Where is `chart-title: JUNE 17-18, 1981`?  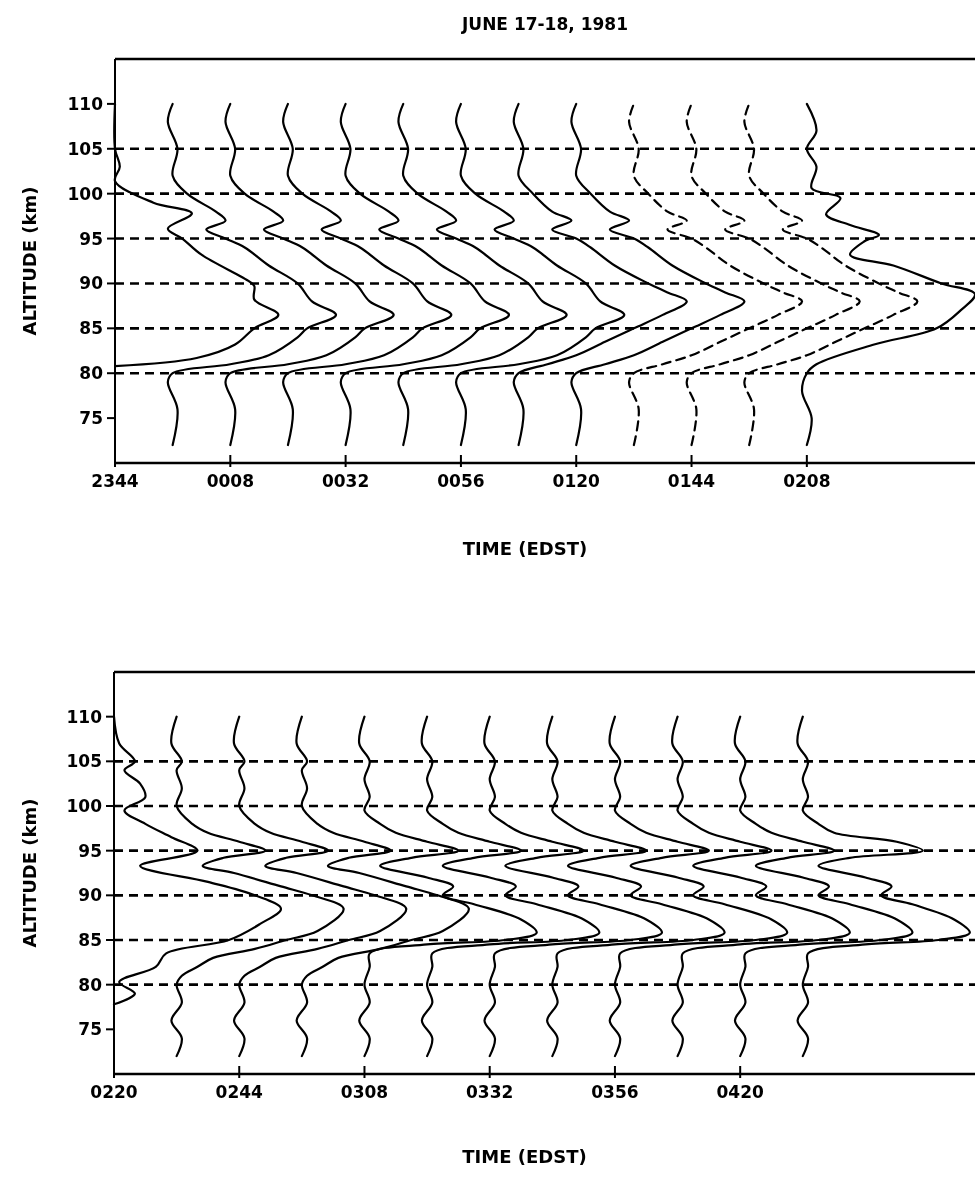 chart-title: JUNE 17-18, 1981 is located at coordinates (544, 24).